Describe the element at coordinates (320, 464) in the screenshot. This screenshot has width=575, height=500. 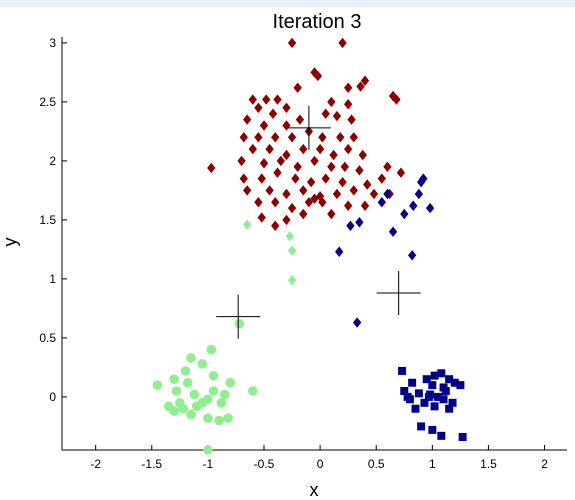
I see `x-tick-label: 0` at that location.